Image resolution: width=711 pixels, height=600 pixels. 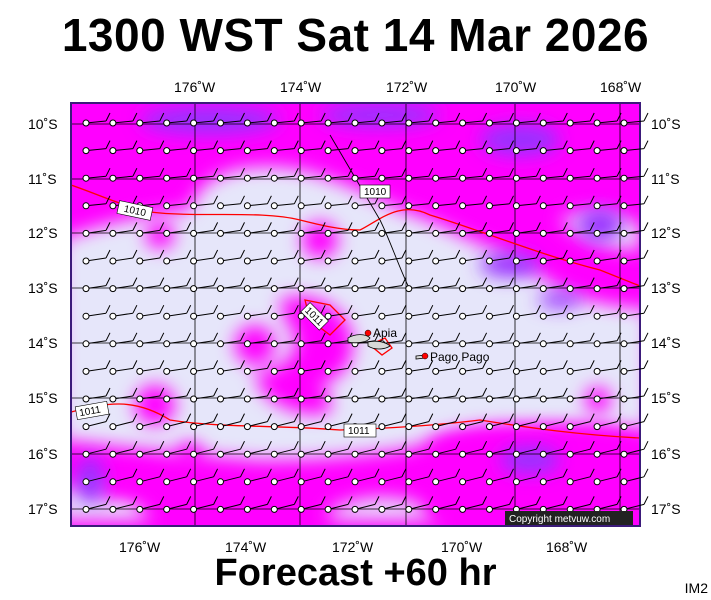 What do you see at coordinates (140, 547) in the screenshot?
I see `bottom-lon-label: 176˚W` at bounding box center [140, 547].